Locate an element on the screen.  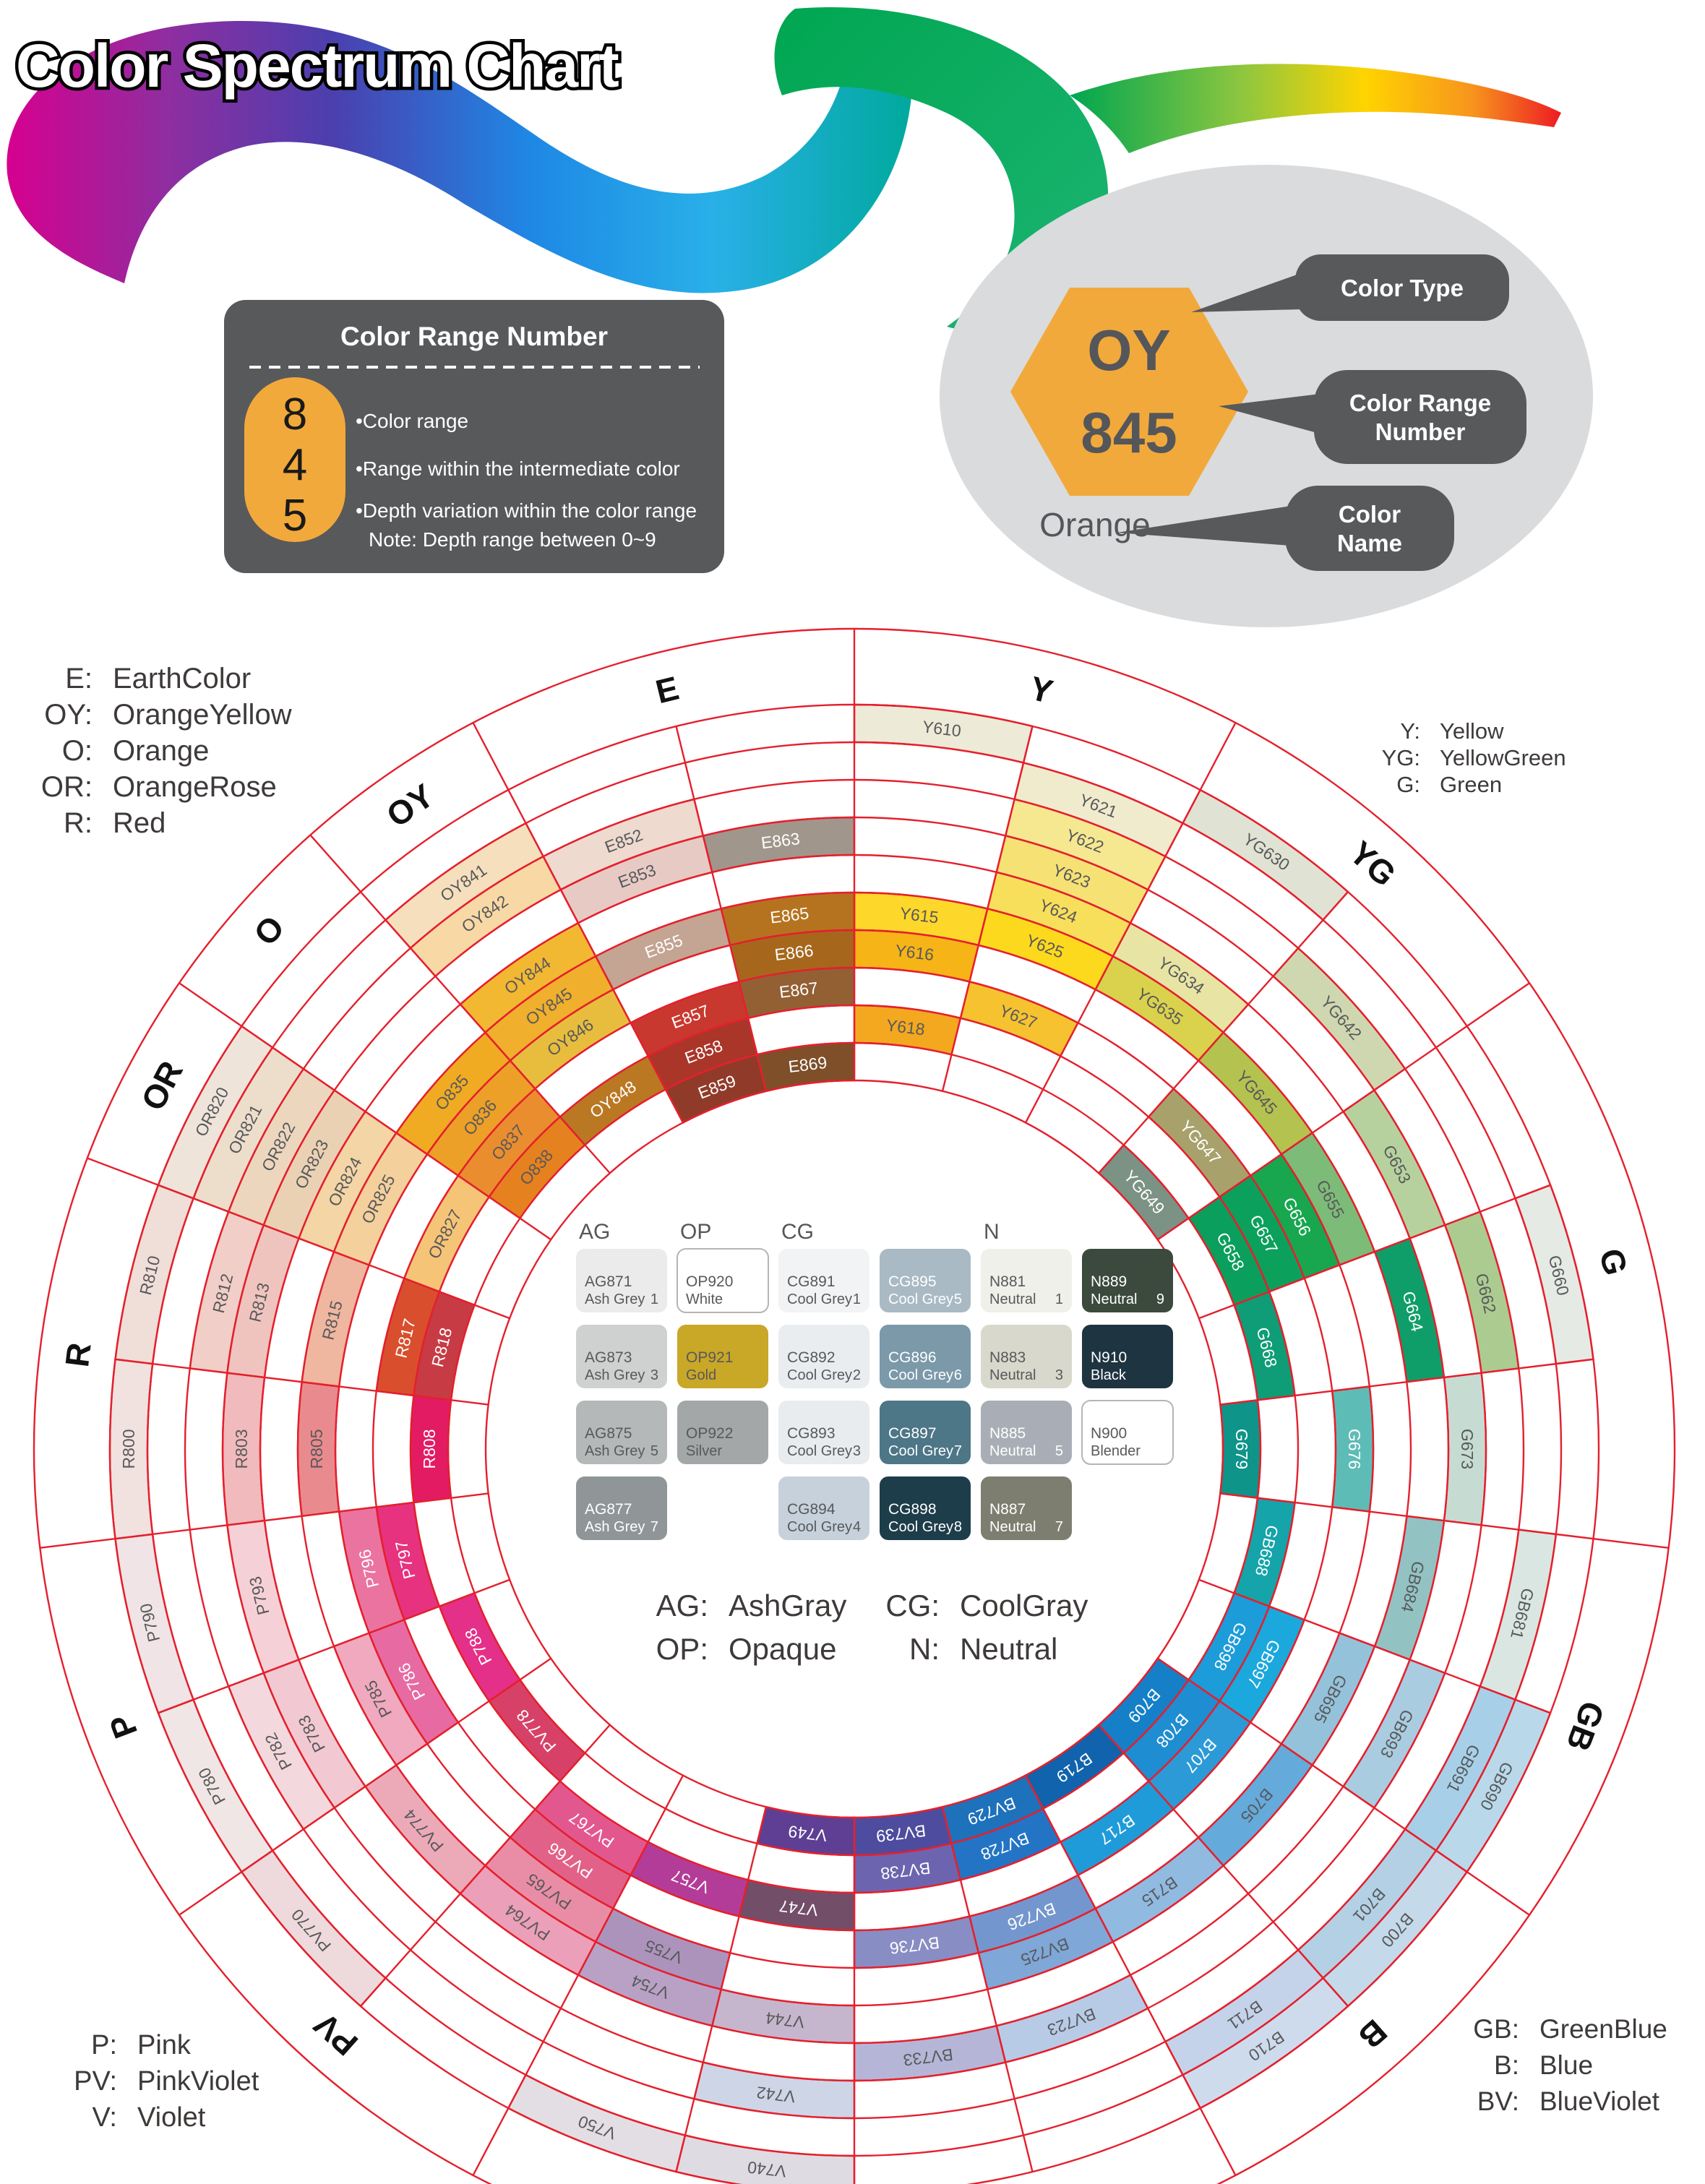
swatch-name-CG898: Cool Grey is located at coordinates (920, 1527).